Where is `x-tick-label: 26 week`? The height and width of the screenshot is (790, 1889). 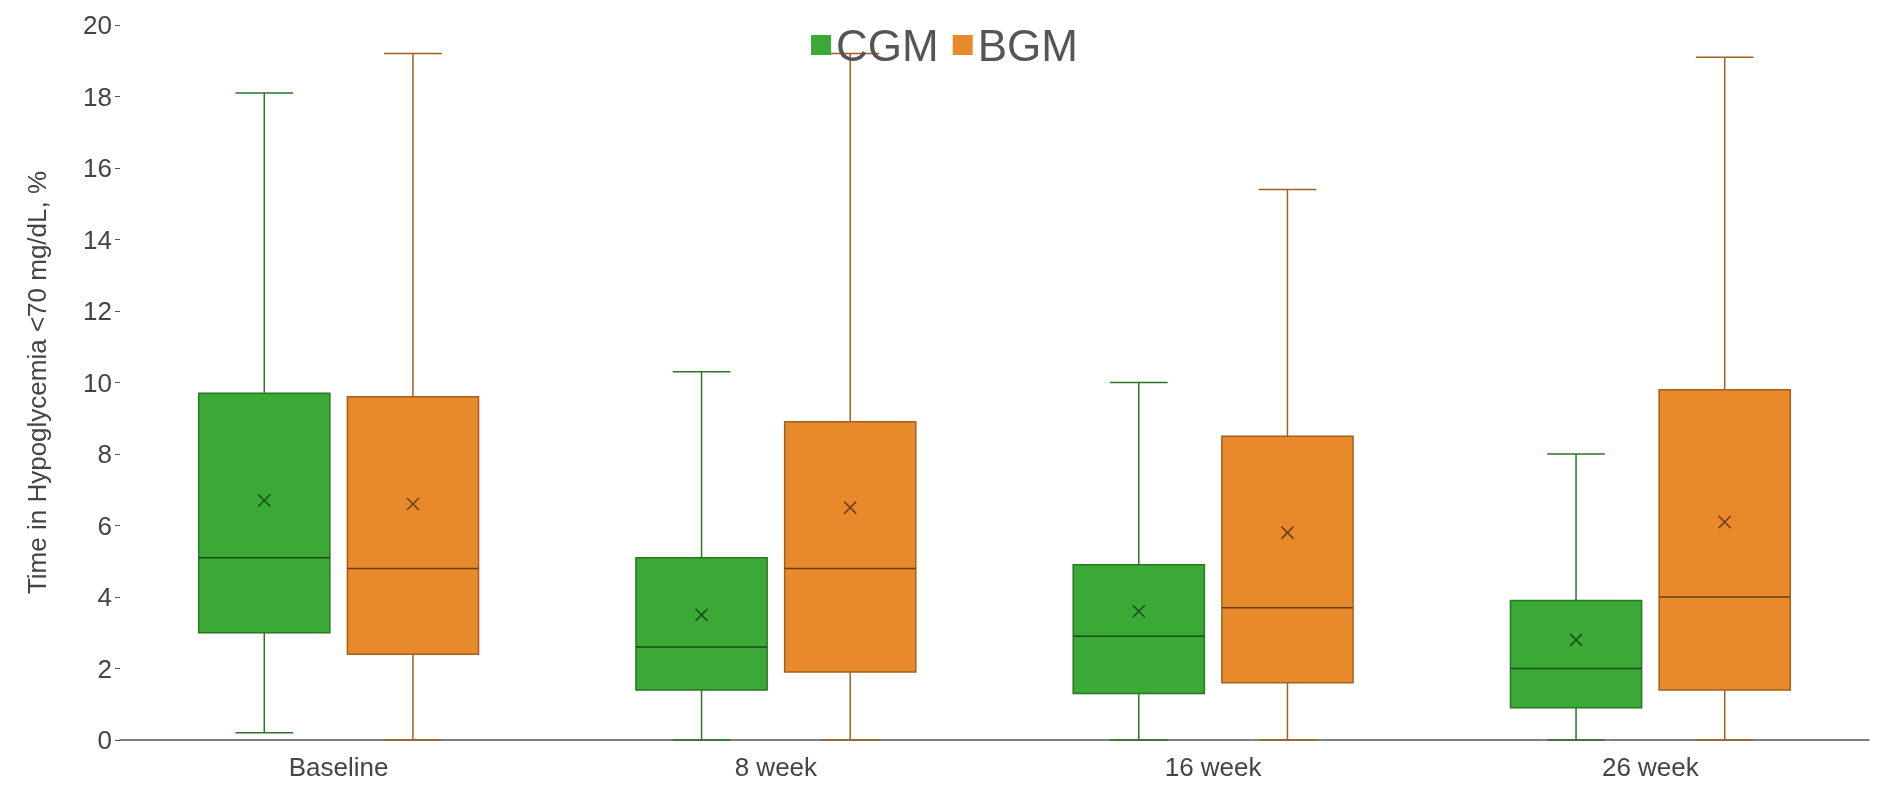 x-tick-label: 26 week is located at coordinates (1650, 767).